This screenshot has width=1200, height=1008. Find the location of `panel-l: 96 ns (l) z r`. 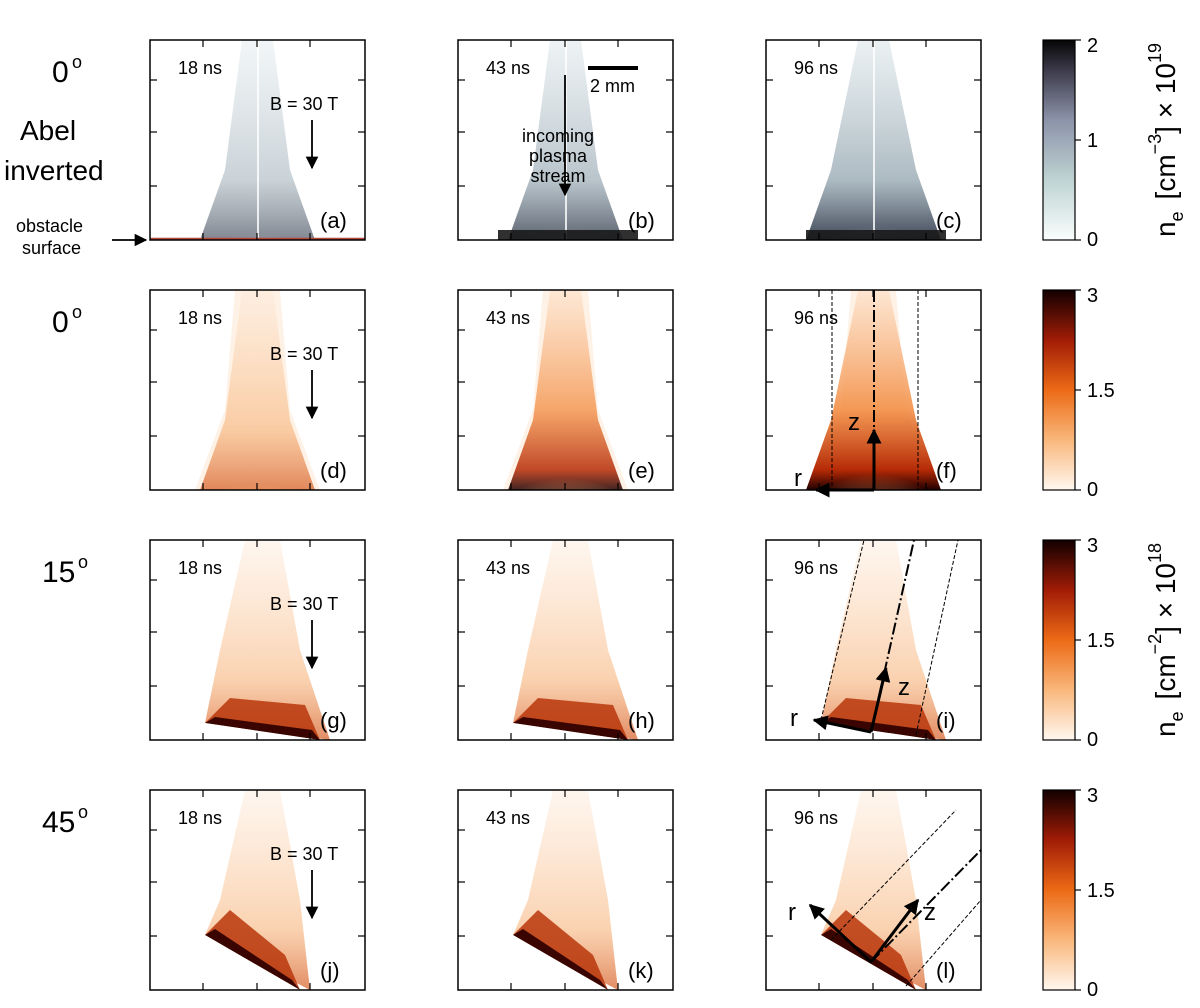

panel-l: 96 ns (l) z r is located at coordinates (873, 890).